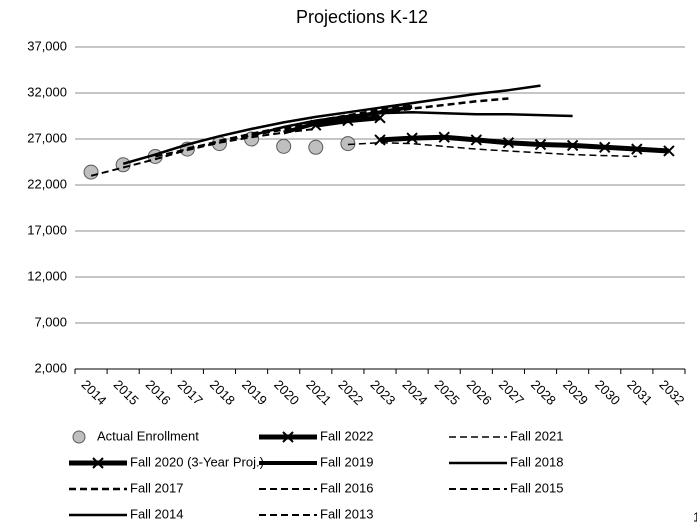 This screenshot has height=531, width=697. Describe the element at coordinates (543, 392) in the screenshot. I see `x-tick-label: 2028` at that location.